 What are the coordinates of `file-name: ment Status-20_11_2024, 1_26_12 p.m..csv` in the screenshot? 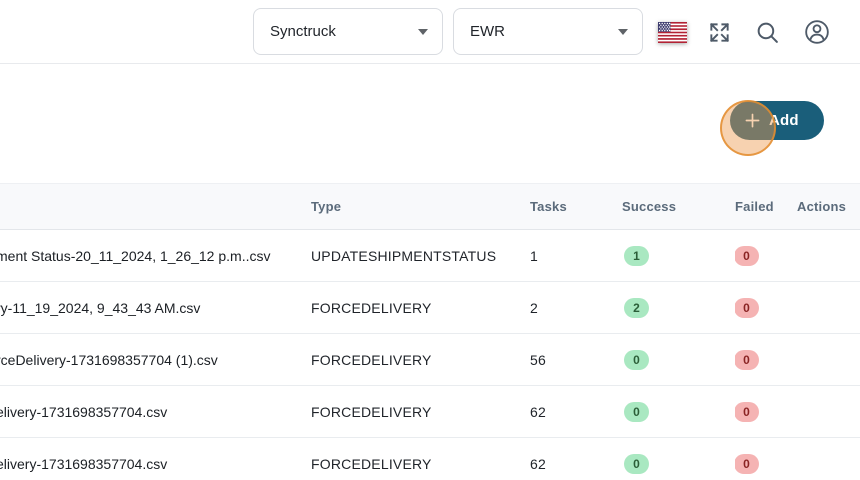 It's located at (135, 255).